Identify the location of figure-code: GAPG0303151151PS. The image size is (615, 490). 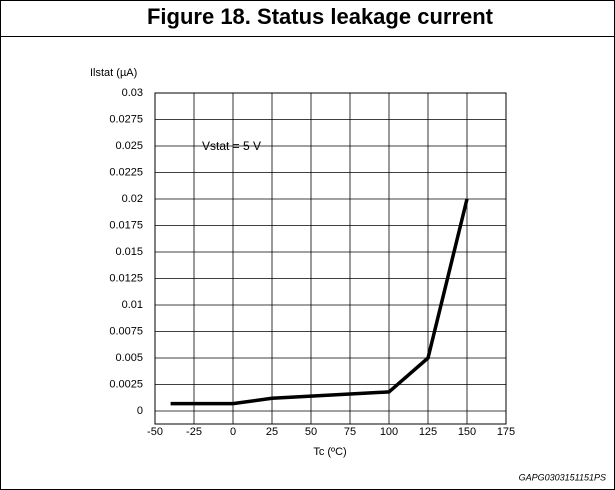
(562, 477).